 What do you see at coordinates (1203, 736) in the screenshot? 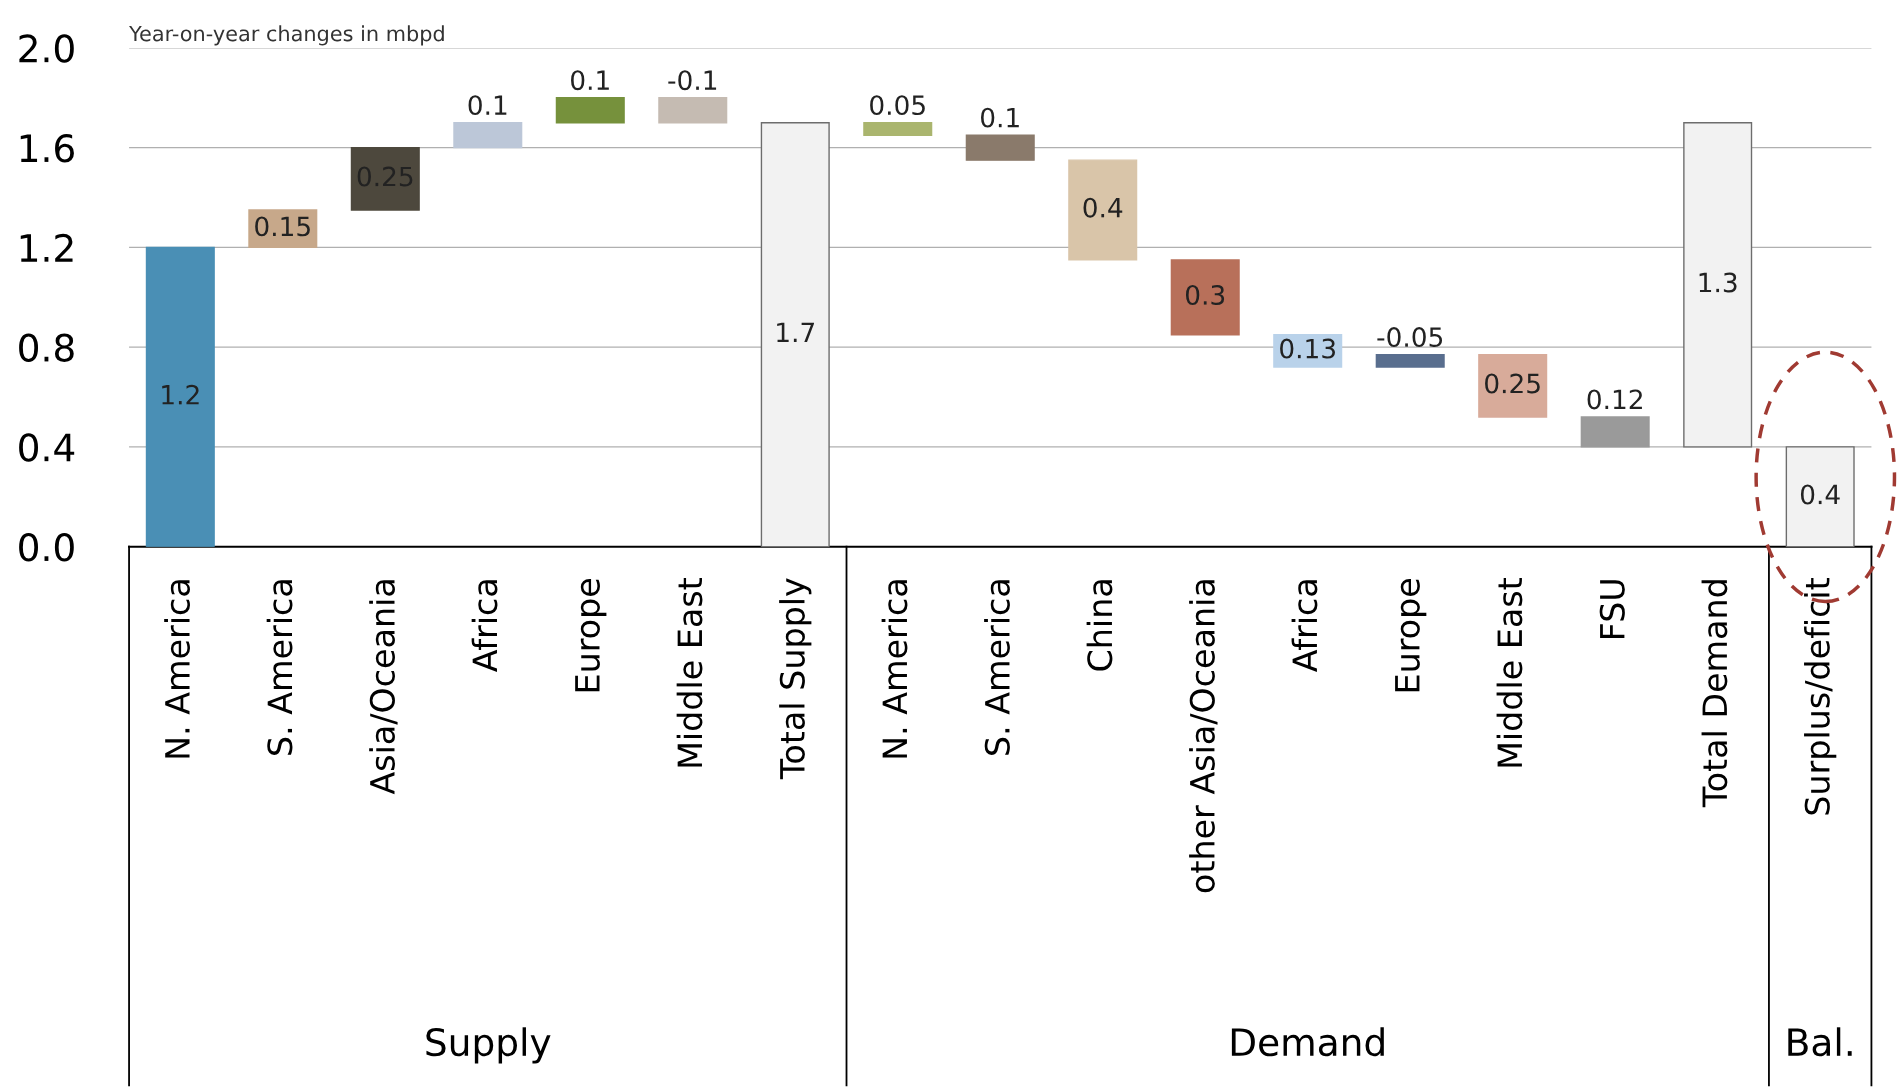
I see `x-tick-label: other Asia/Oceania` at bounding box center [1203, 736].